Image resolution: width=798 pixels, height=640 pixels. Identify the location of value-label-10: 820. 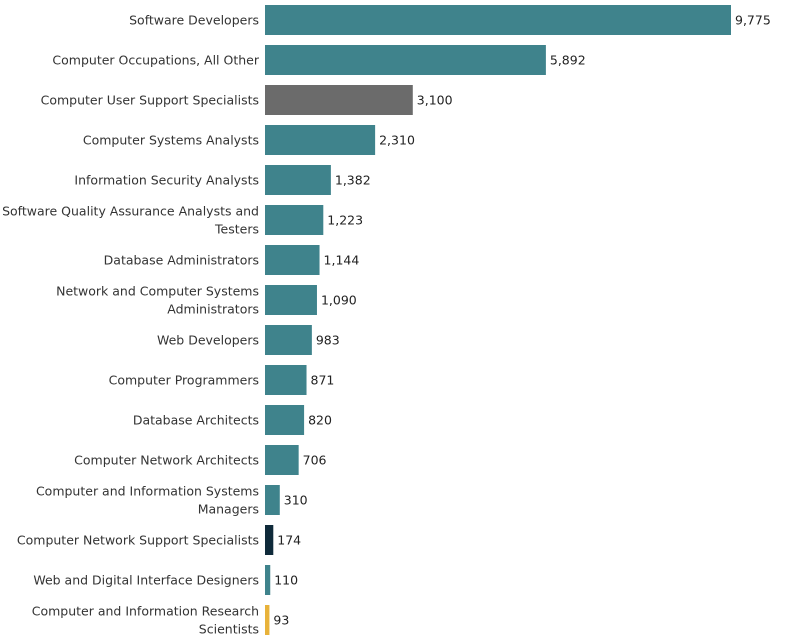
(320, 420).